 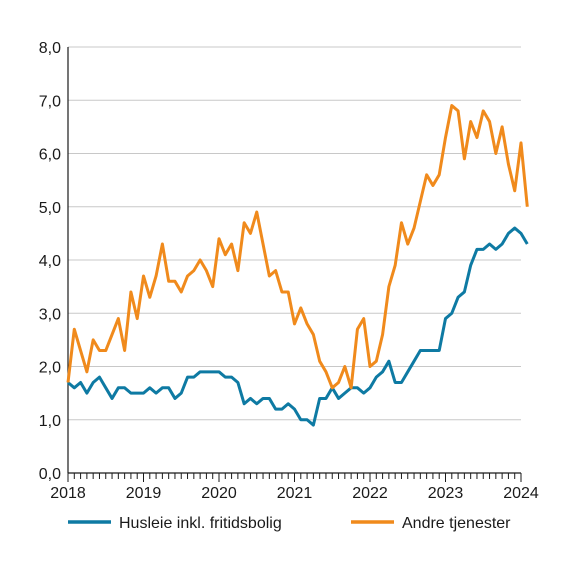 What do you see at coordinates (200, 523) in the screenshot?
I see `legend-label: Husleie inkl. fritidsbolig` at bounding box center [200, 523].